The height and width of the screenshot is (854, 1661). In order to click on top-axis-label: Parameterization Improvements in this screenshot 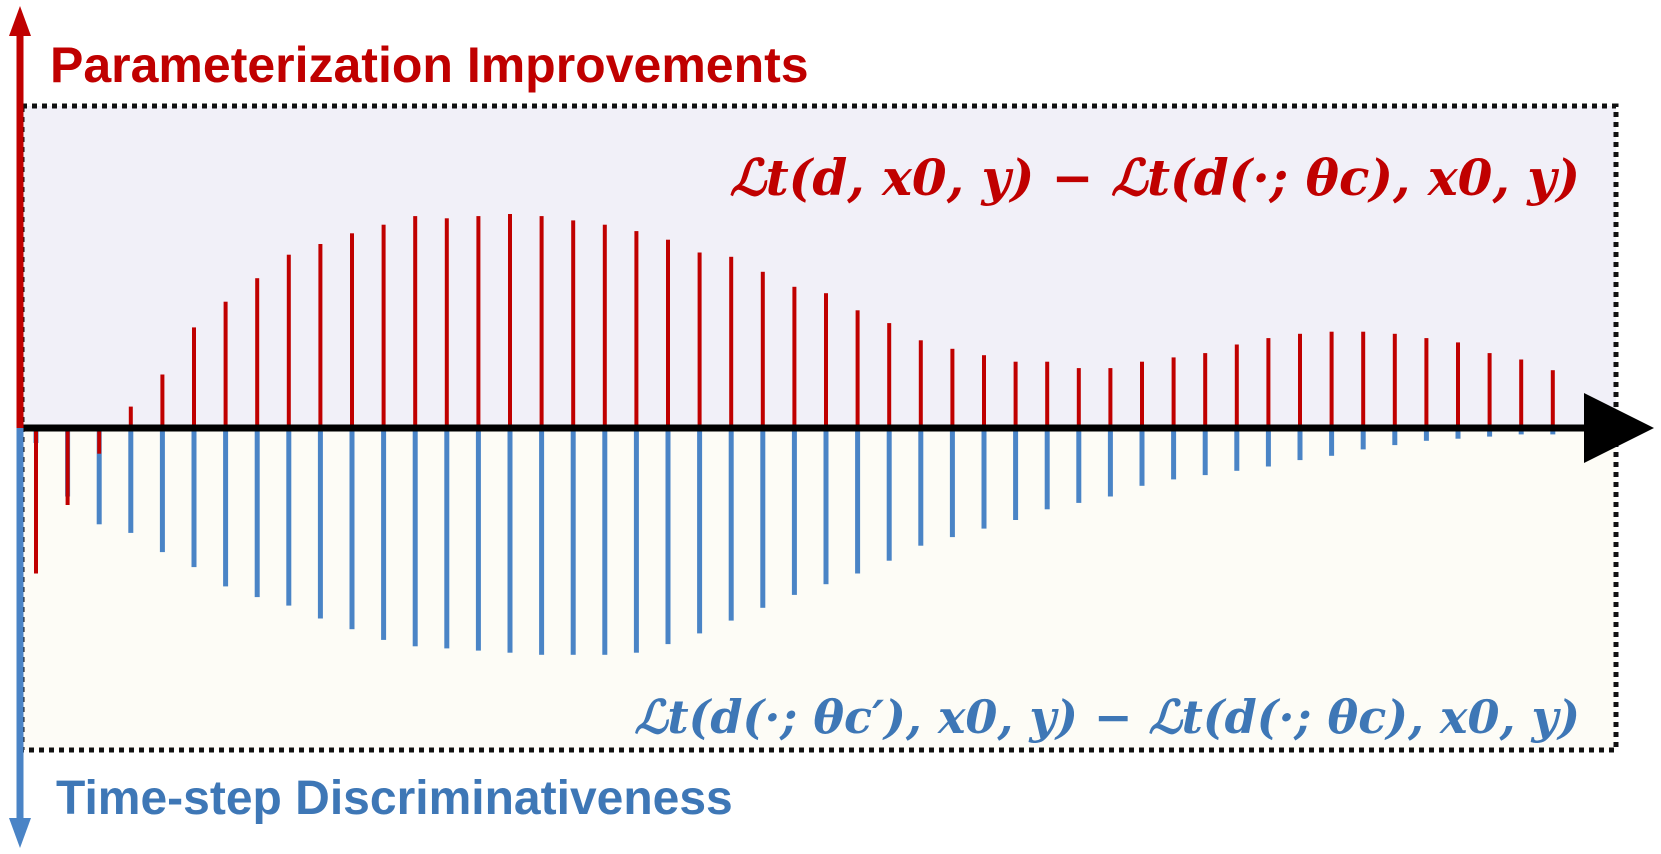, I will do `click(429, 65)`.